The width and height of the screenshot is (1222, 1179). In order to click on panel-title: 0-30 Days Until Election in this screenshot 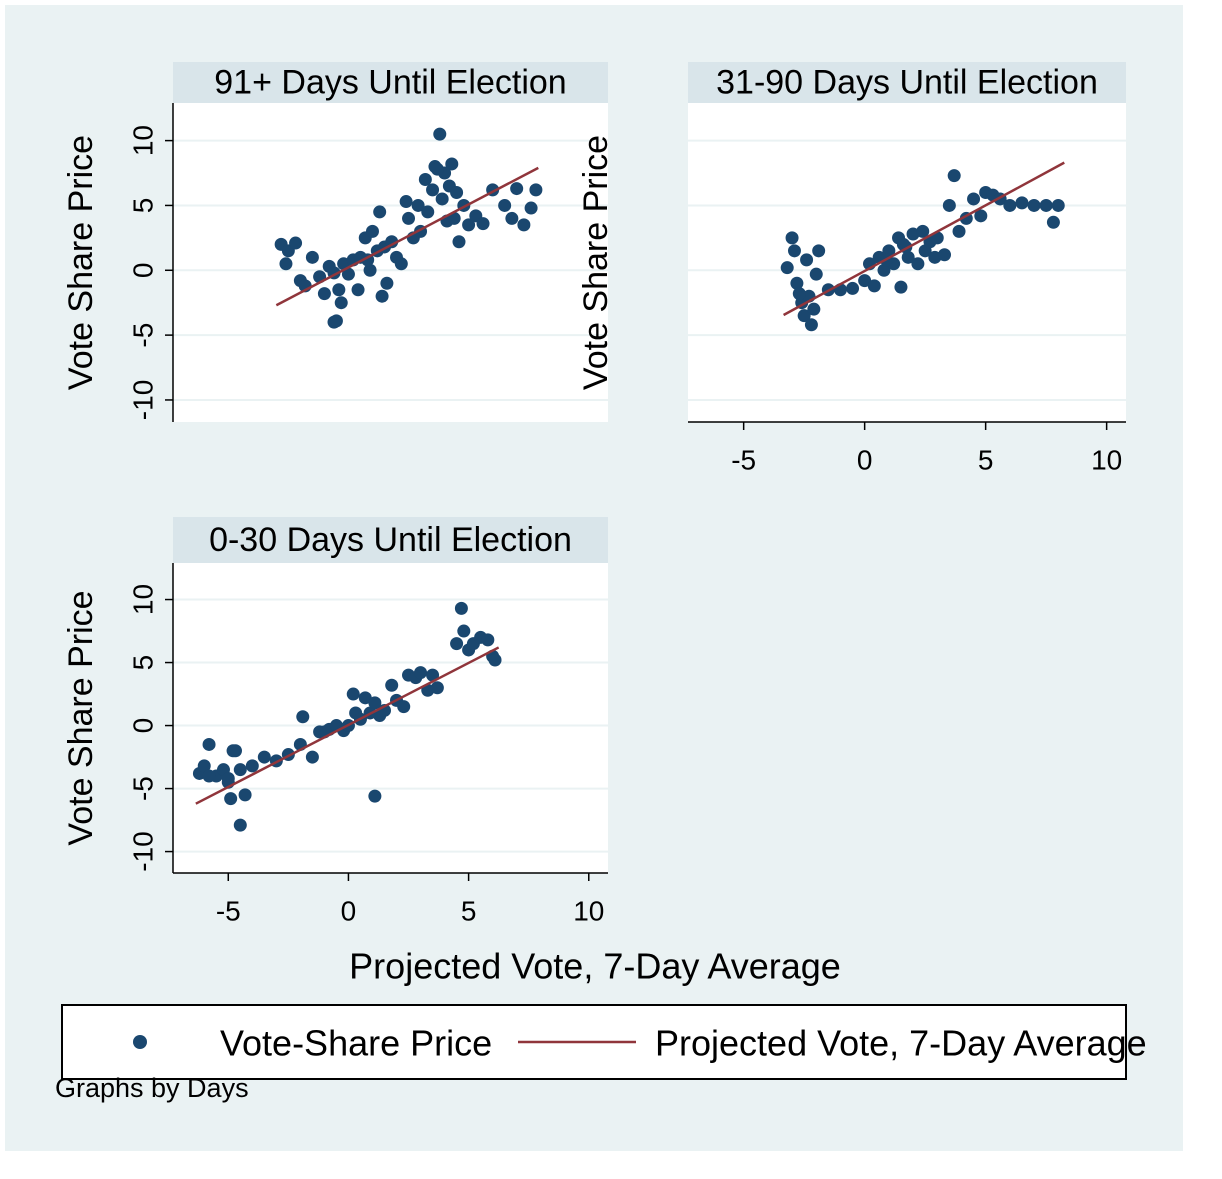, I will do `click(390, 540)`.